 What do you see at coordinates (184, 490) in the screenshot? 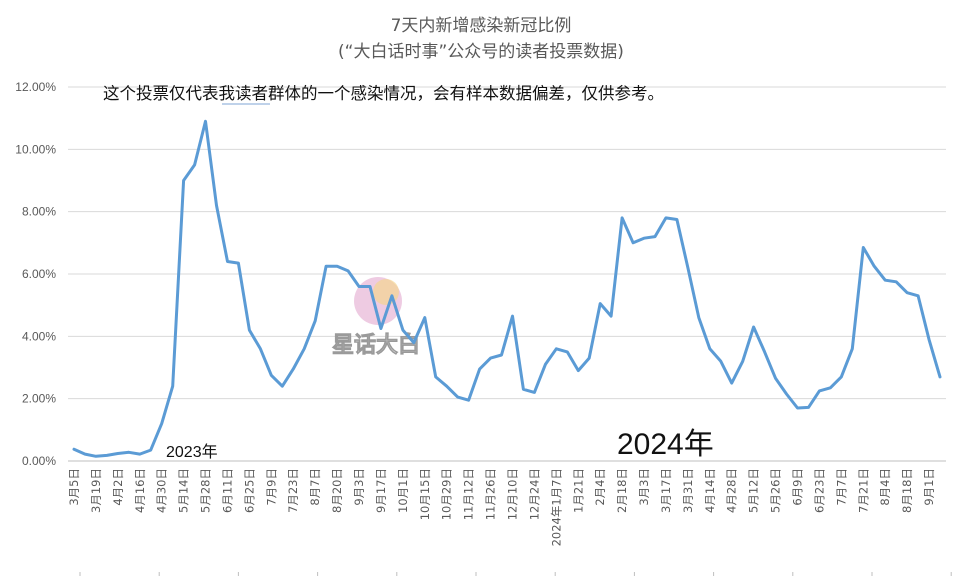
I see `x-tick-label: 5月14日` at bounding box center [184, 490].